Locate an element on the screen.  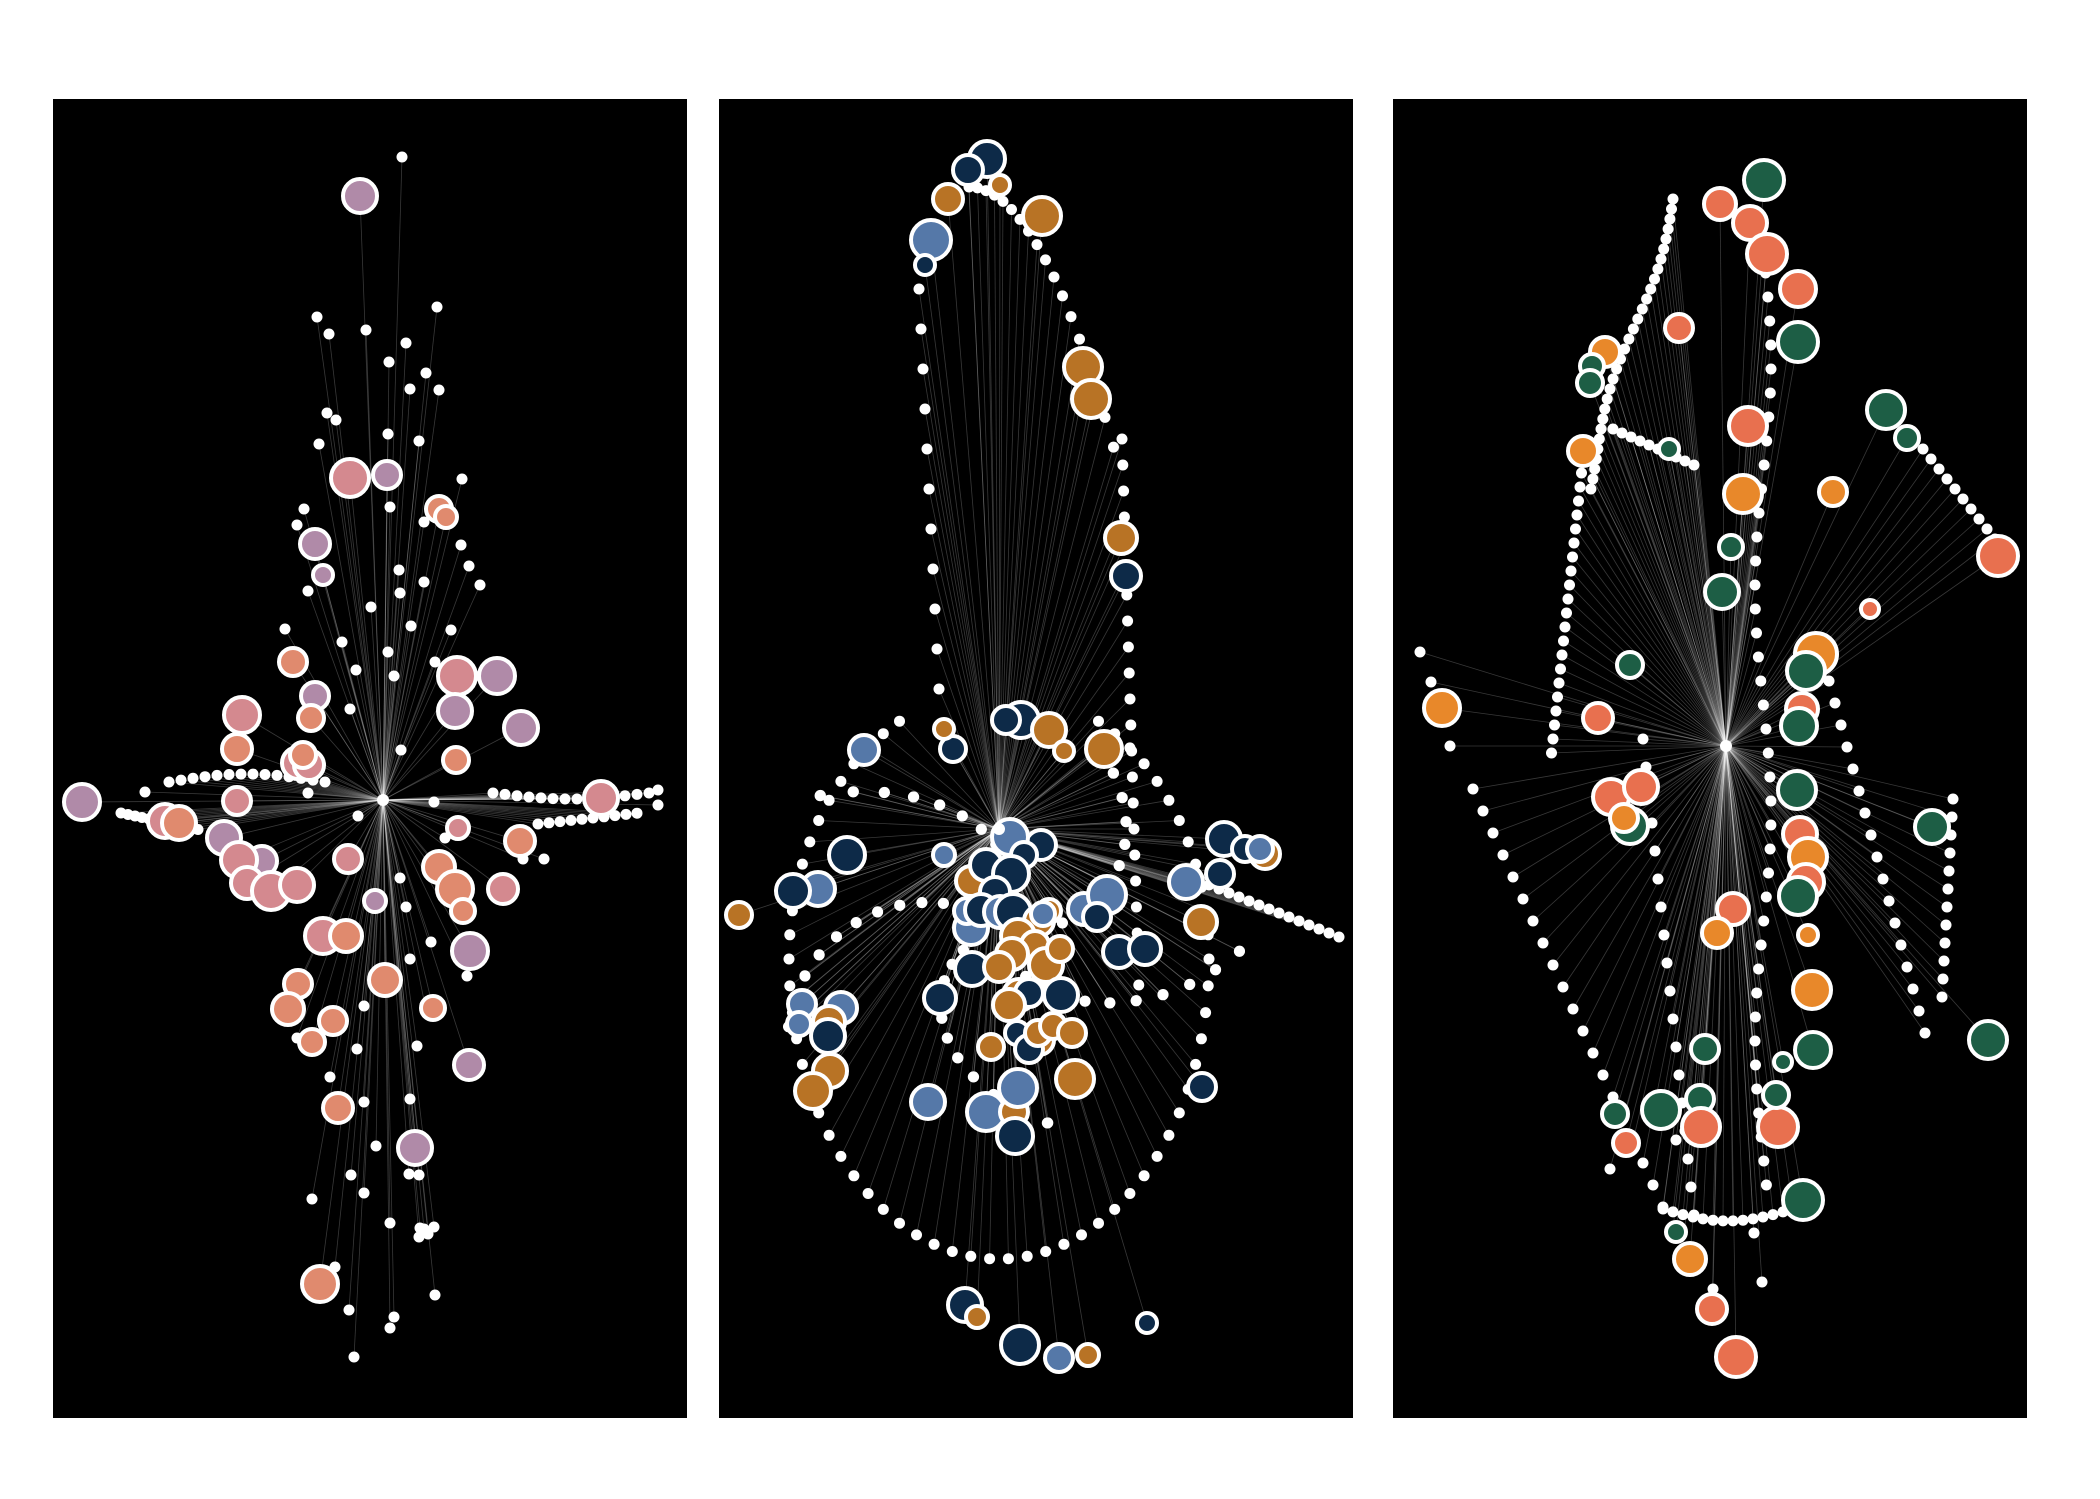
hub-node-orange is located at coordinates (1717, 933).